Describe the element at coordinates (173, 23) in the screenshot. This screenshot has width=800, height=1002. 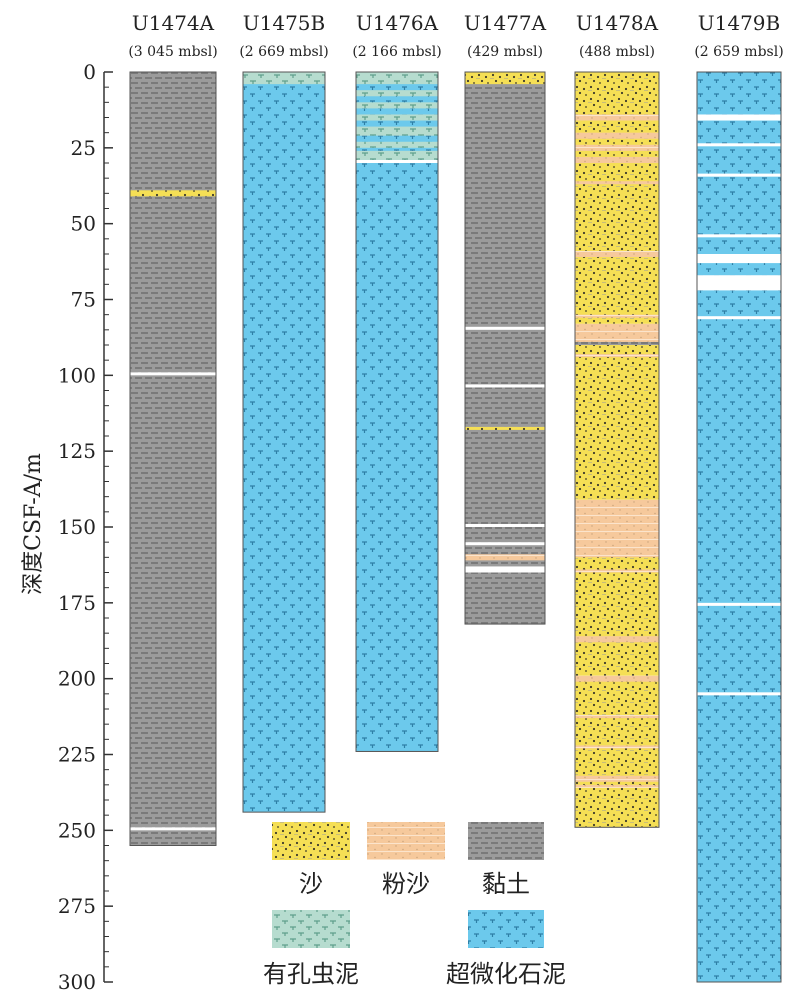
I see `site-label: U1474A` at that location.